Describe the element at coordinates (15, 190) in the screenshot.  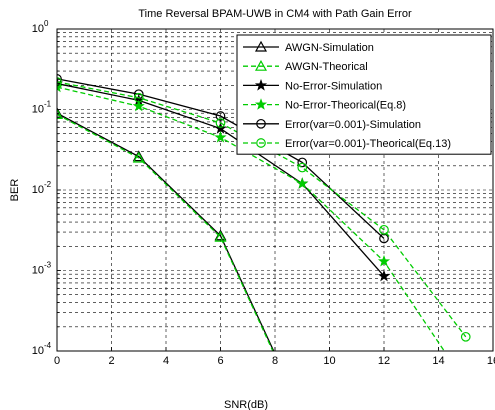
I see `y-axis-label: BER` at that location.